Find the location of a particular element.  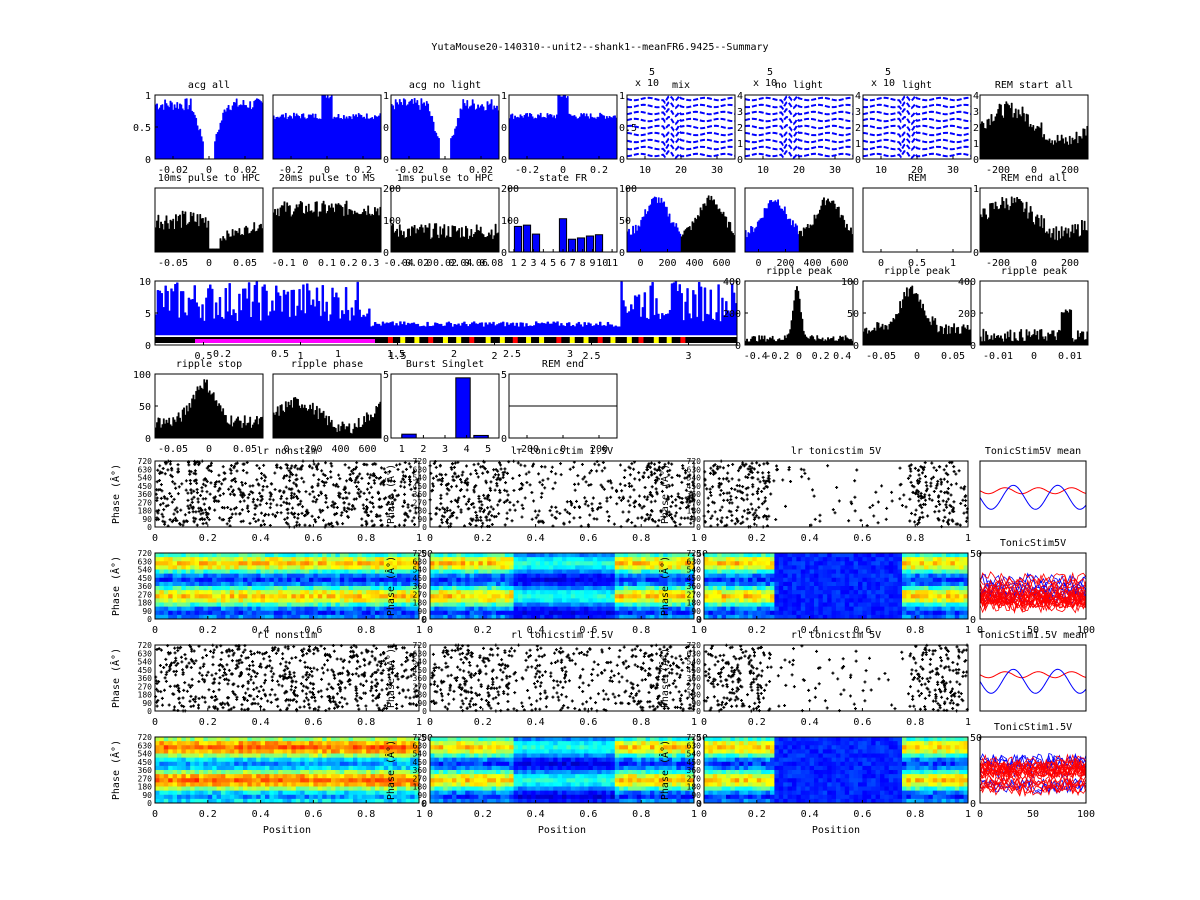

x-tick-label: 0.6 is located at coordinates (588, 538).